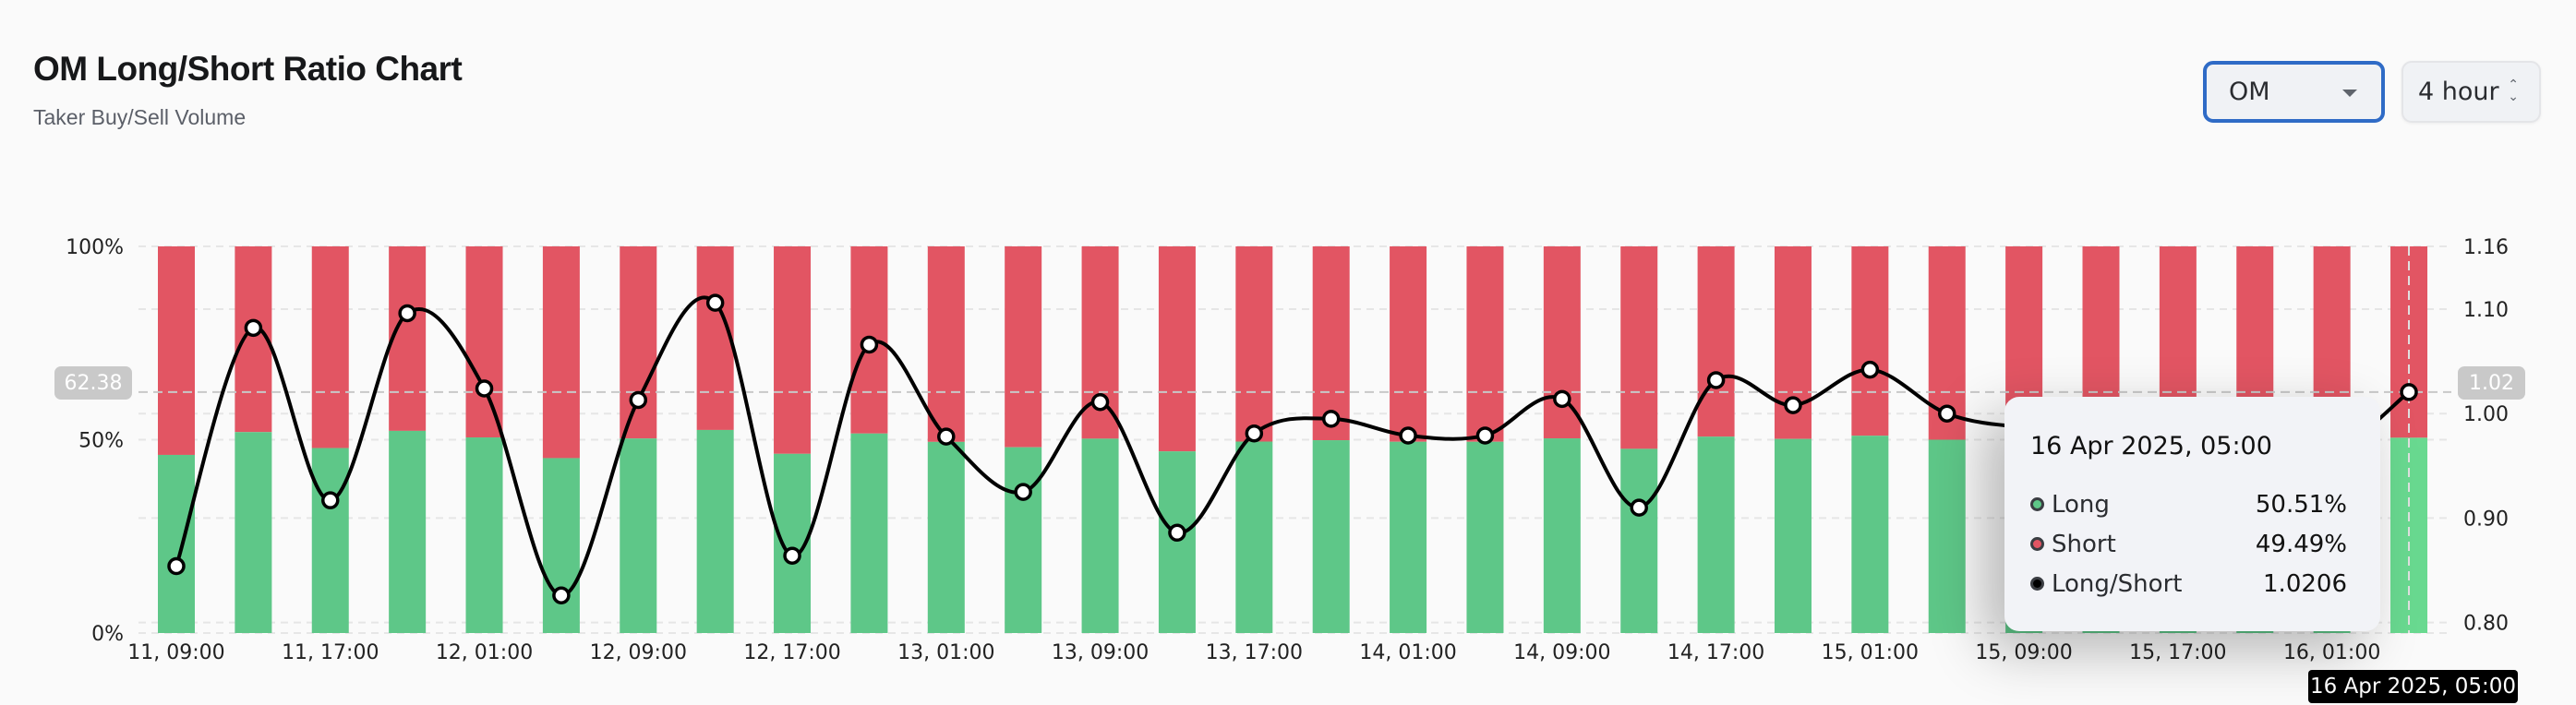  Describe the element at coordinates (2117, 583) in the screenshot. I see `tooltip-label: Long/Short` at that location.